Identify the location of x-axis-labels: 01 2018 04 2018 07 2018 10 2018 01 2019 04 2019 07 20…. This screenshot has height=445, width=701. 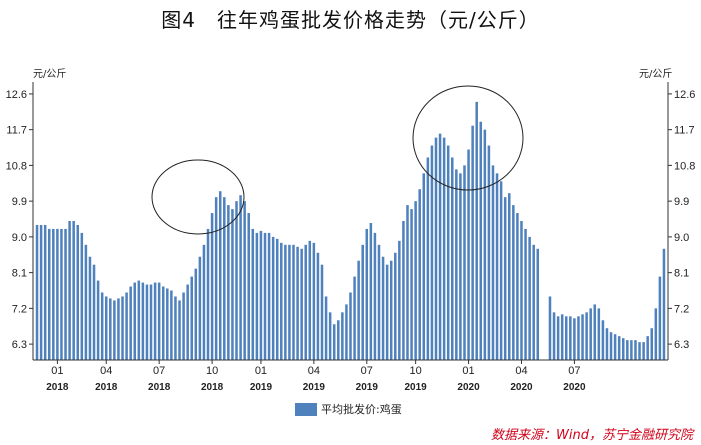
(316, 379).